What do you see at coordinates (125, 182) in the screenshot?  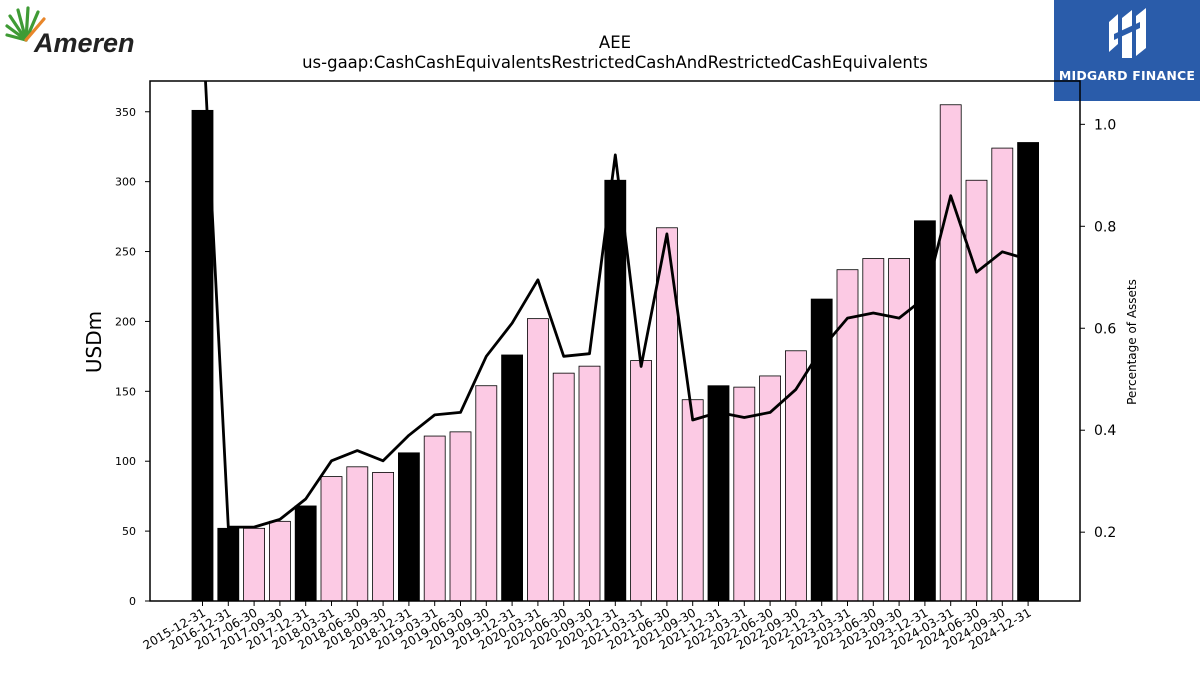 I see `y-tick-label: 300` at bounding box center [125, 182].